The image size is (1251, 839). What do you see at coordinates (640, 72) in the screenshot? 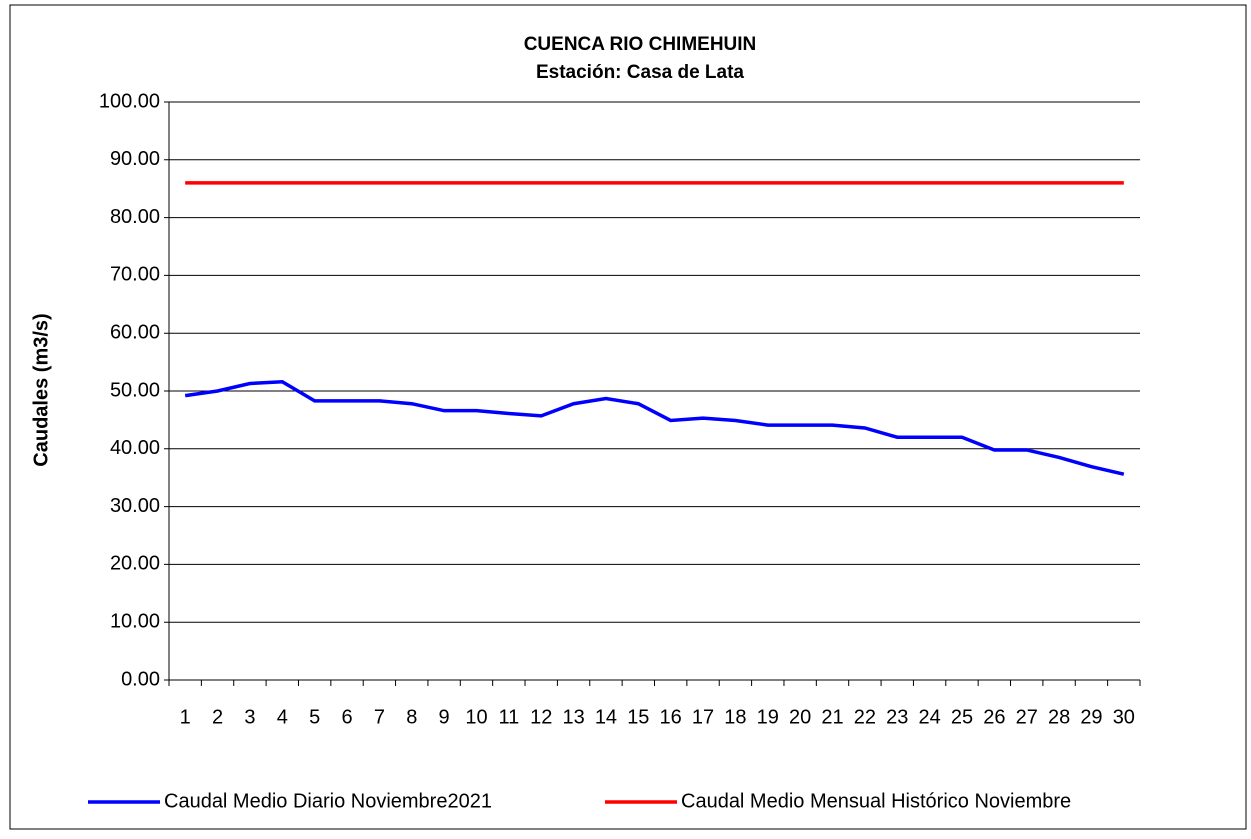
I see `chart-subtitle: Estación: Casa de Lata` at bounding box center [640, 72].